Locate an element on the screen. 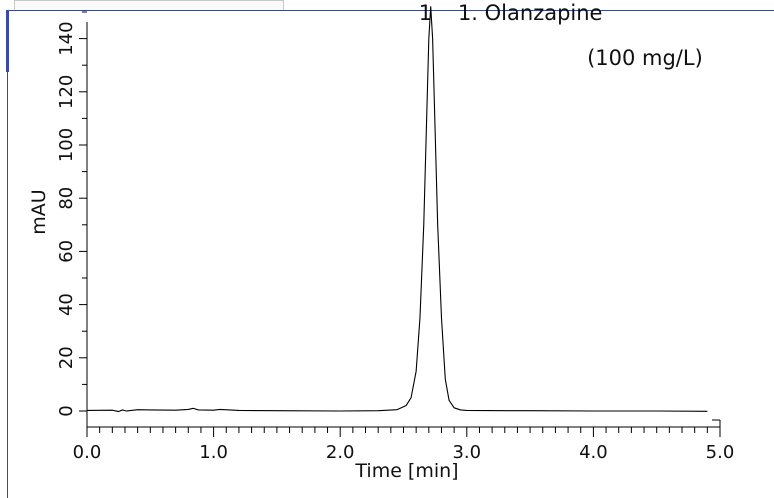 The width and height of the screenshot is (774, 498). peak-number-label: 1 is located at coordinates (425, 13).